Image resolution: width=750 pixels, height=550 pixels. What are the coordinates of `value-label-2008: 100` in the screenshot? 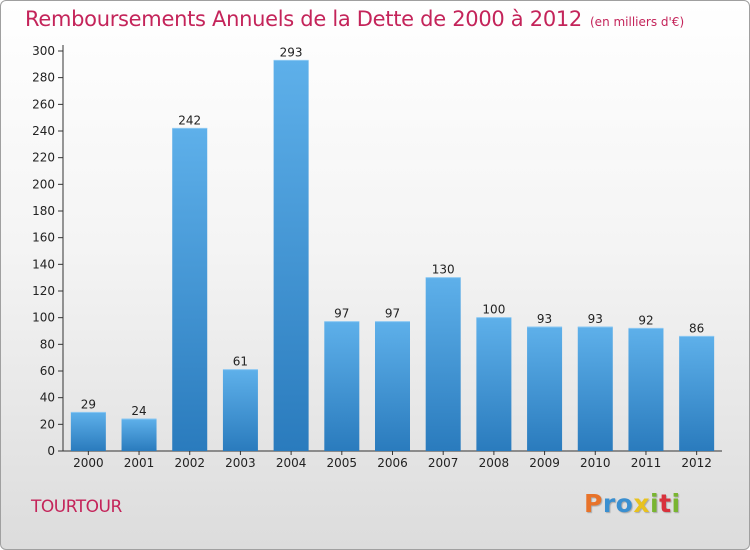 It's located at (493, 310).